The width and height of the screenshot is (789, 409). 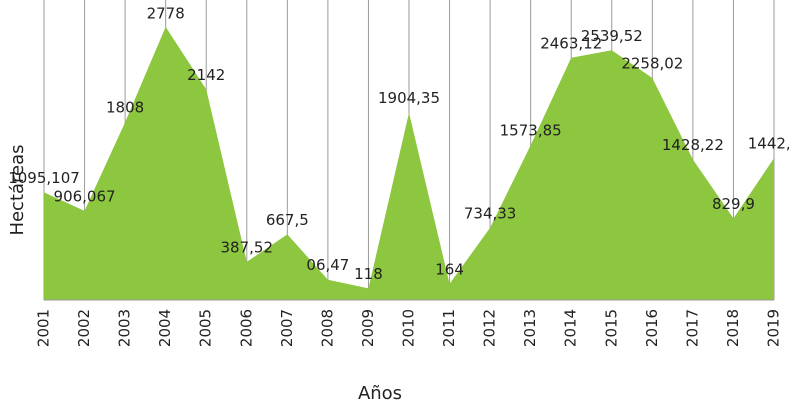 What do you see at coordinates (246, 328) in the screenshot?
I see `x-tick-label: 2006` at bounding box center [246, 328].